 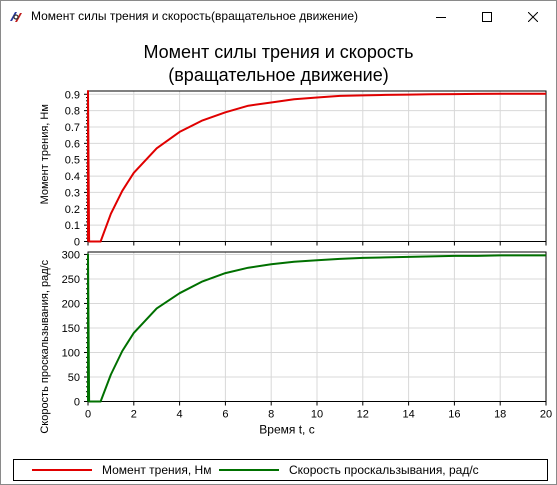 What do you see at coordinates (71, 353) in the screenshot?
I see `y-tick-label: 100` at bounding box center [71, 353].